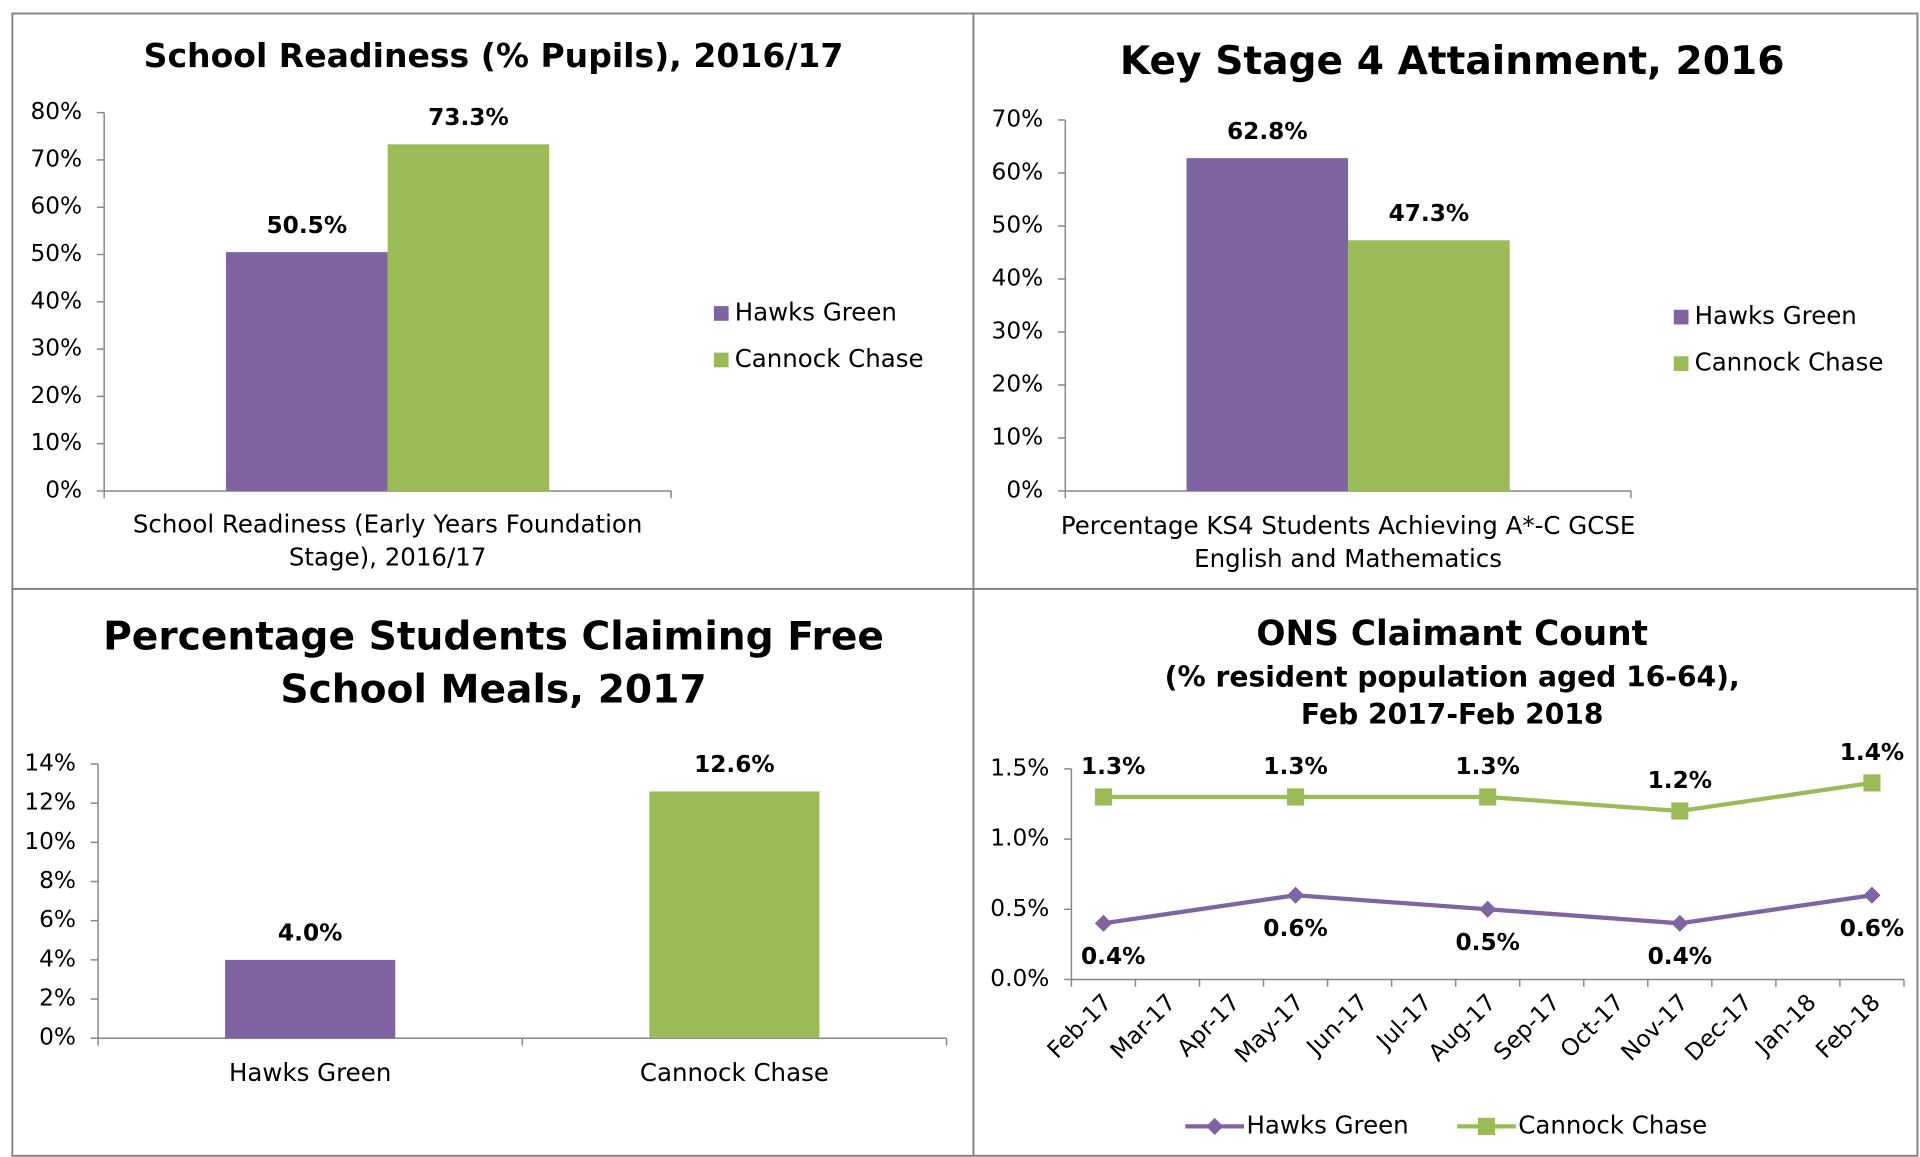  What do you see at coordinates (493, 689) in the screenshot?
I see `chart-title: School Meals, 2017` at bounding box center [493, 689].